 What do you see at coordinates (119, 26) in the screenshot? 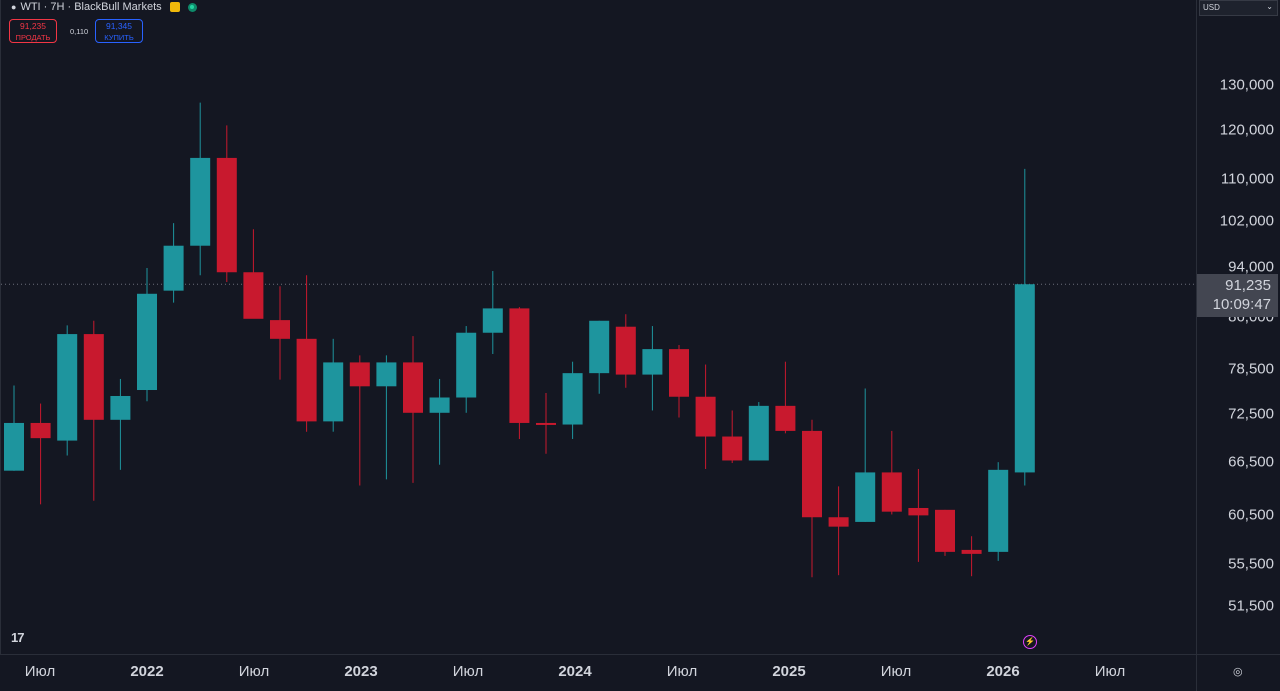
I see `buy-price: 91,345` at bounding box center [119, 26].